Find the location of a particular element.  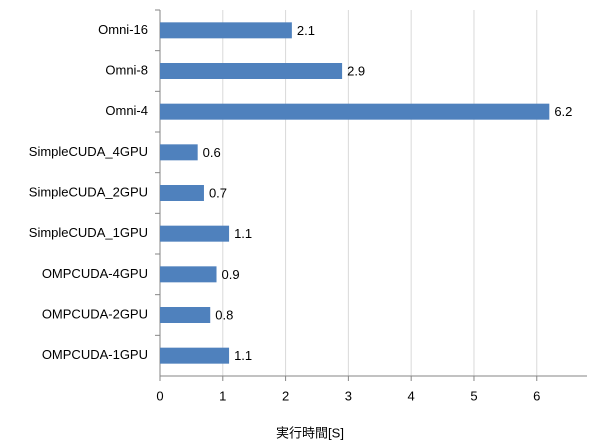

x-tick-label: 1 is located at coordinates (222, 395).